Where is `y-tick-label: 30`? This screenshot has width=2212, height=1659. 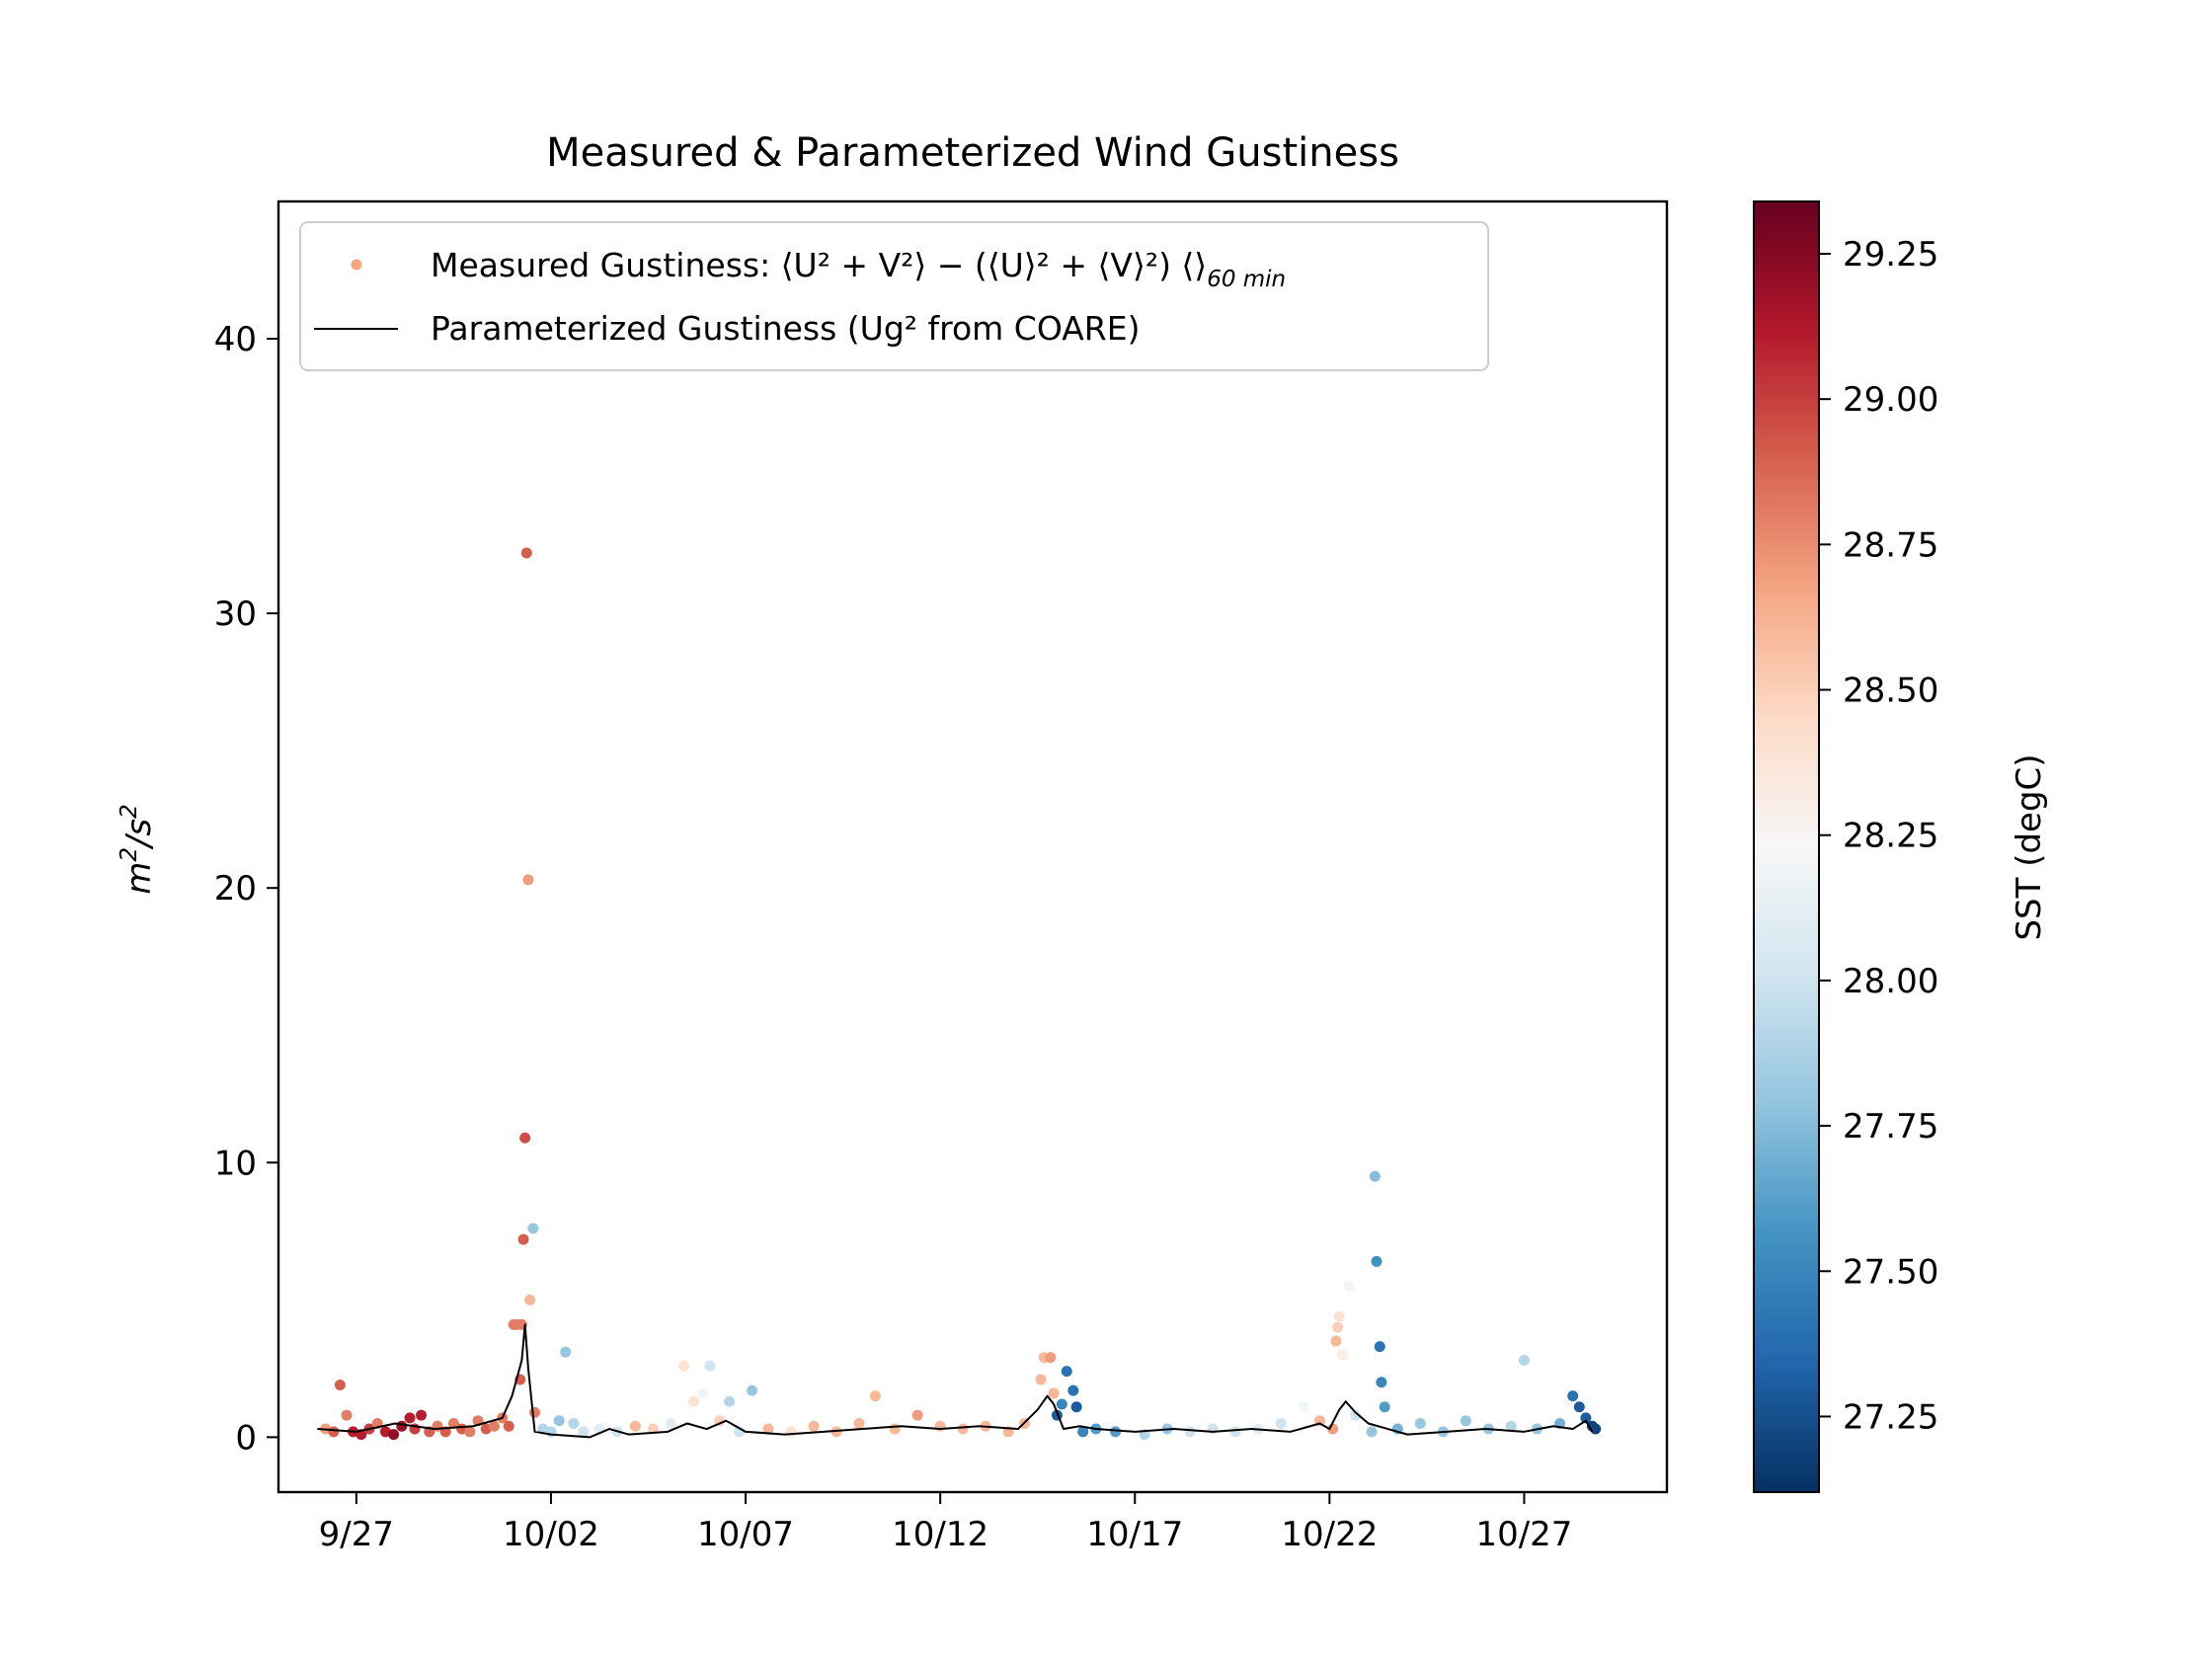 y-tick-label: 30 is located at coordinates (236, 614).